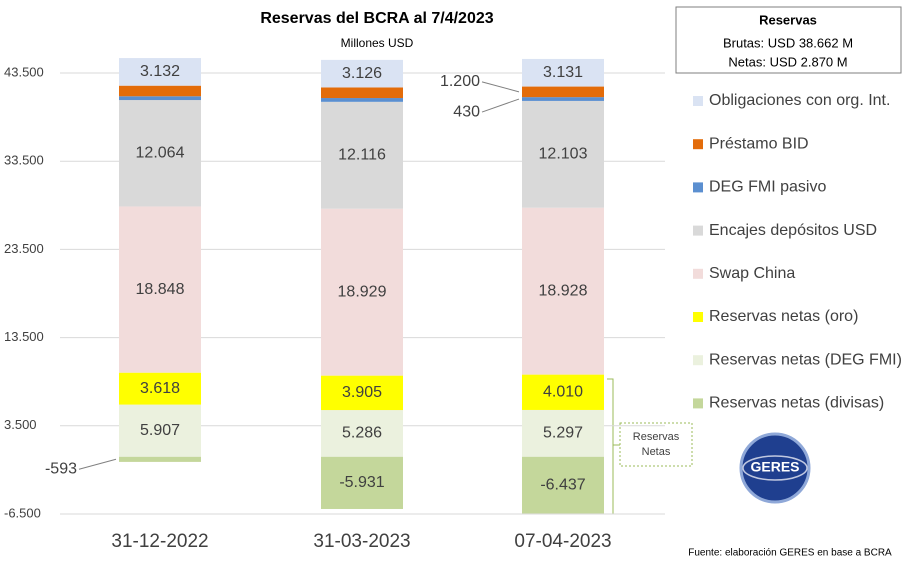 The height and width of the screenshot is (563, 905). I want to click on y-tick-label: 13.500, so click(24, 336).